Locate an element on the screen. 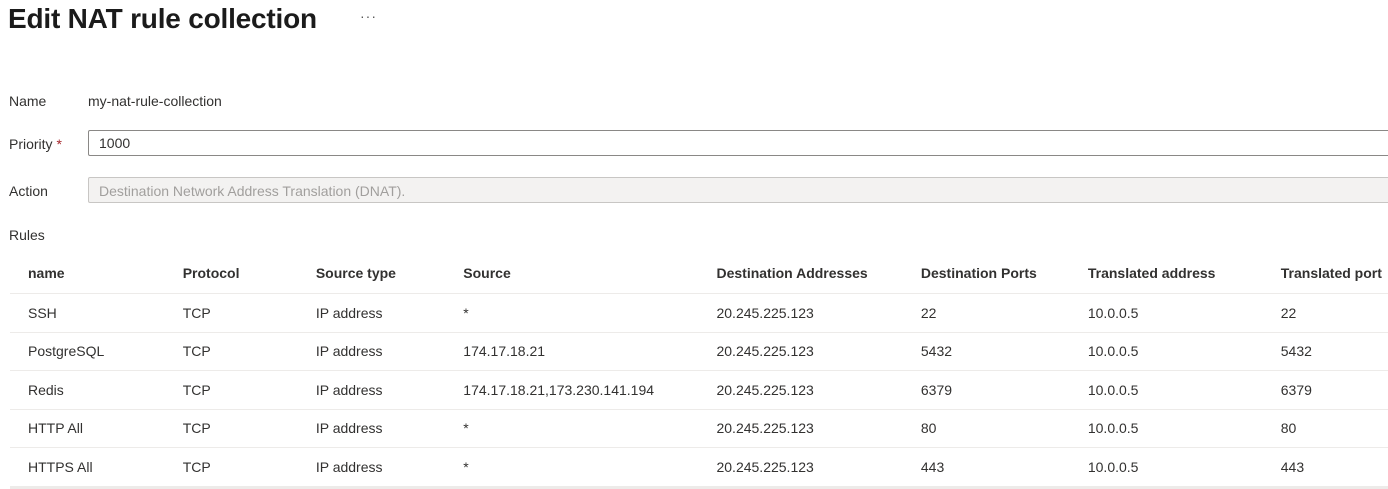 This screenshot has width=1388, height=489. column-header: Protocol is located at coordinates (231, 273).